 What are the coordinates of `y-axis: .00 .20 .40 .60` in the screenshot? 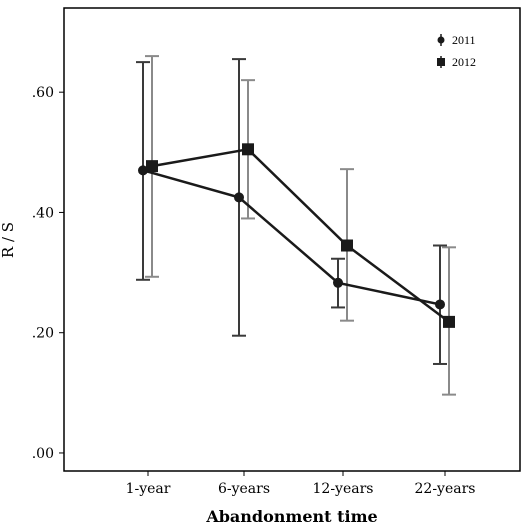 It's located at (48, 273).